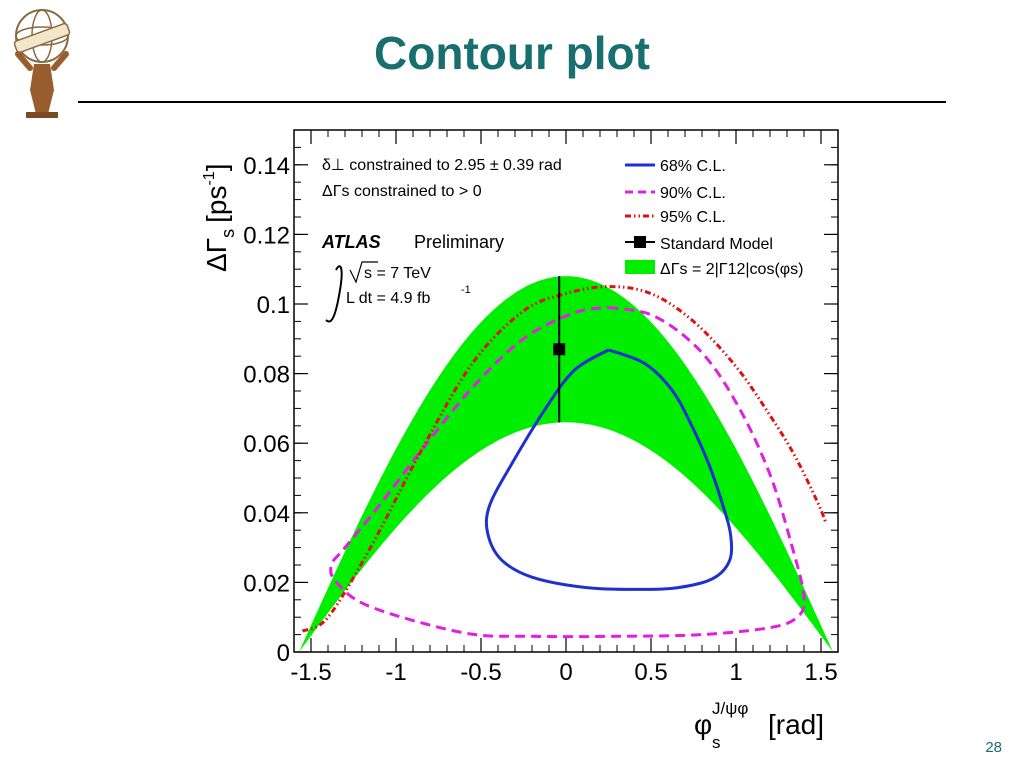 This screenshot has height=768, width=1024. What do you see at coordinates (266, 235) in the screenshot?
I see `y-tick-label: 0.12` at bounding box center [266, 235].